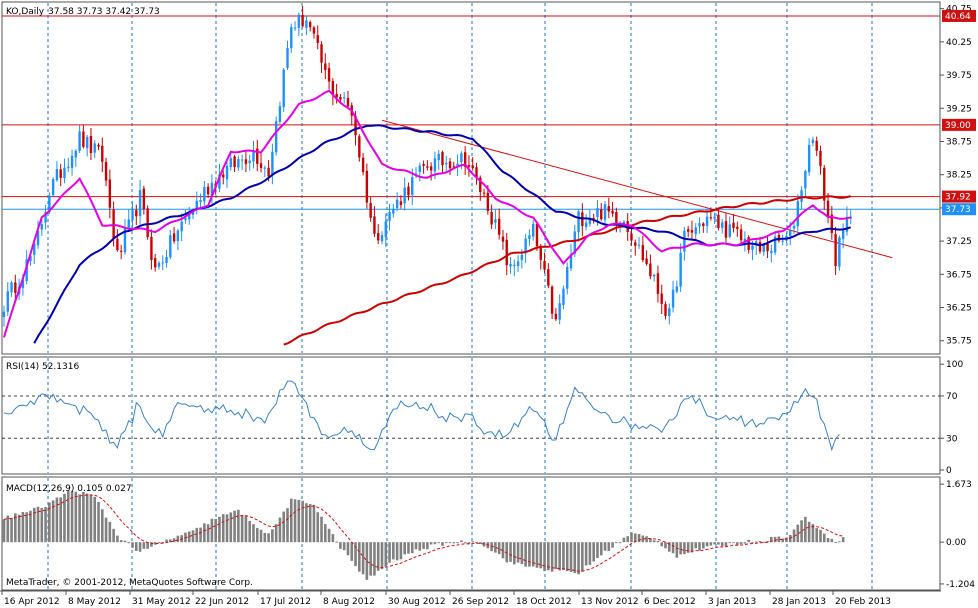 This screenshot has height=608, width=978. What do you see at coordinates (959, 112) in the screenshot?
I see `price-tags: 40.64 39.00 37.92 37.73` at bounding box center [959, 112].